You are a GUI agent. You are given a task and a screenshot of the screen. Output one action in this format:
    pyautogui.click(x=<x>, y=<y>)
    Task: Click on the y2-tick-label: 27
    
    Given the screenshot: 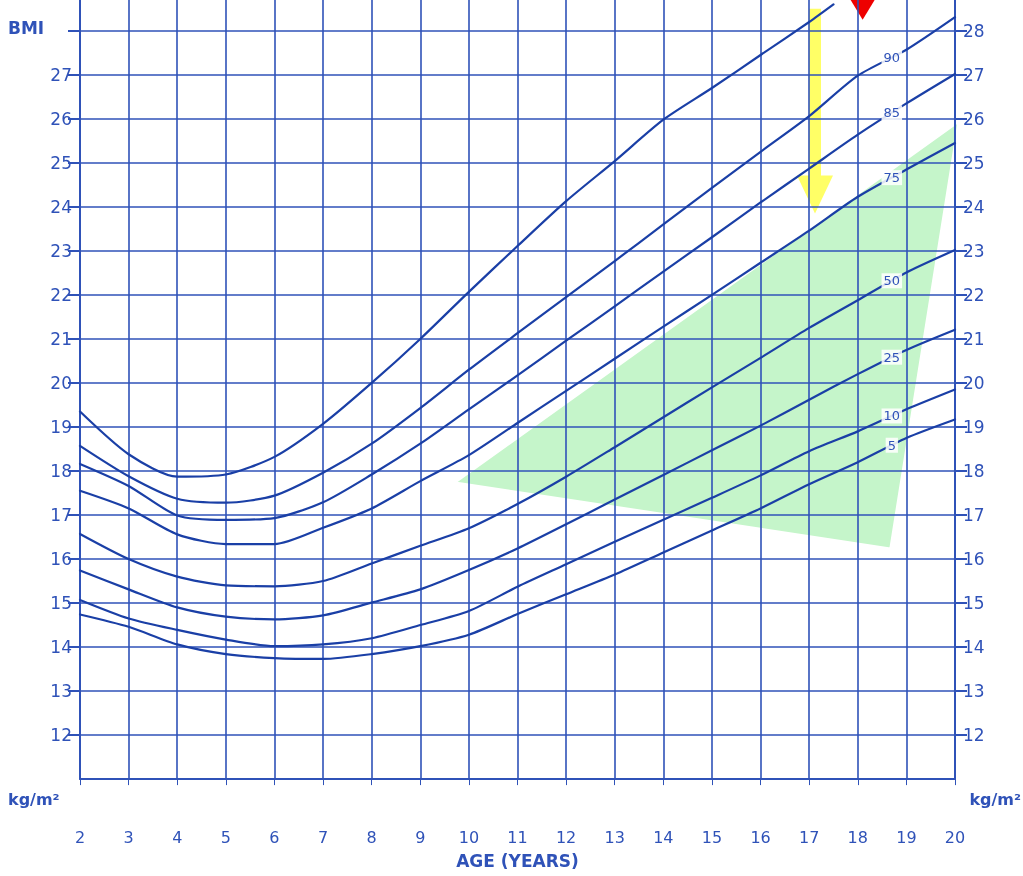 What is the action you would take?
    pyautogui.click(x=974, y=74)
    